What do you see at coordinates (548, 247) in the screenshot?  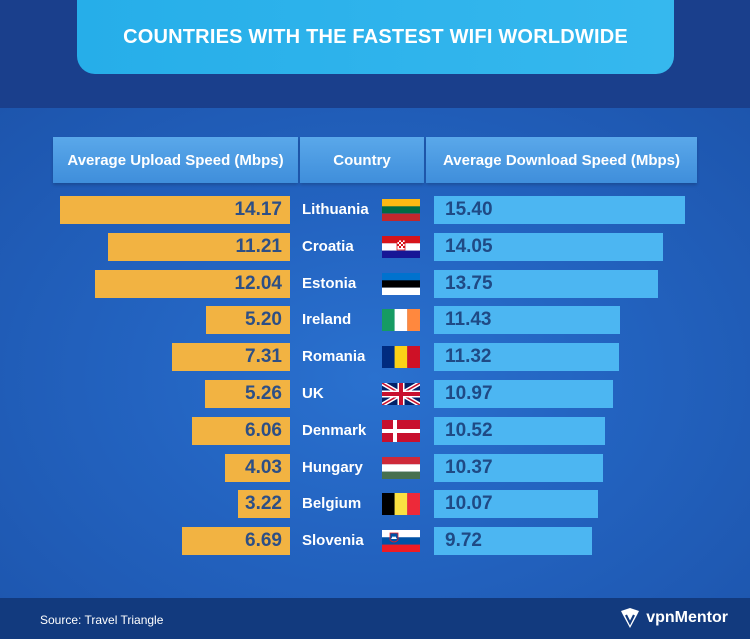 I see `download-bar: 14.05` at bounding box center [548, 247].